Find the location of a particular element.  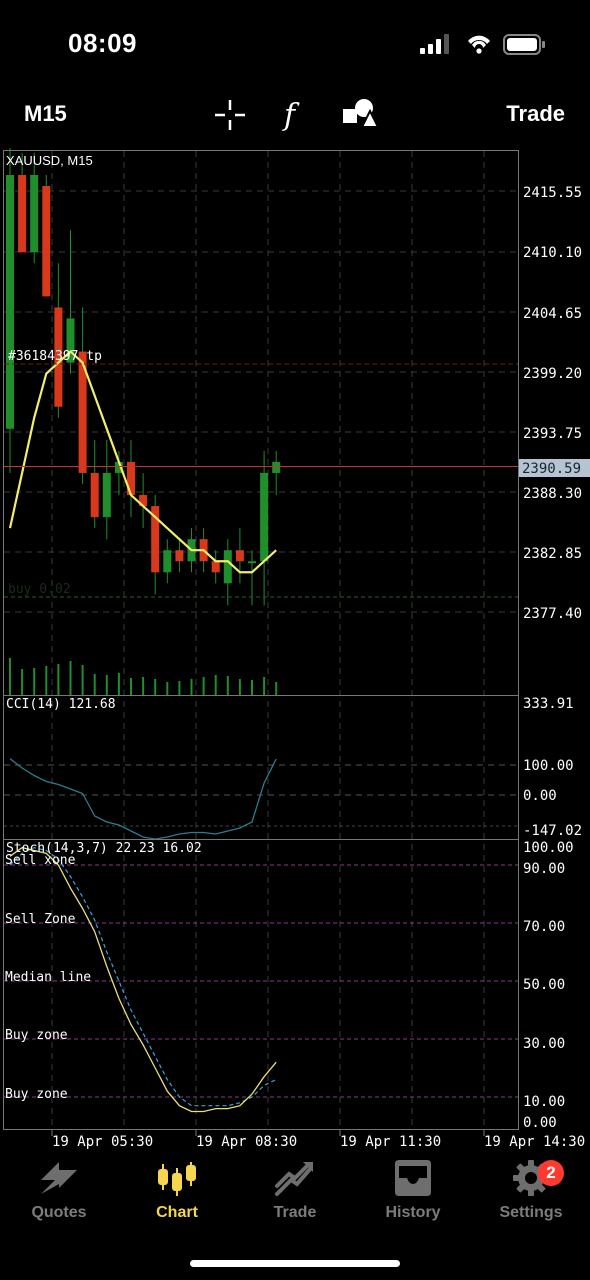

tab-history: History is located at coordinates (413, 1190).